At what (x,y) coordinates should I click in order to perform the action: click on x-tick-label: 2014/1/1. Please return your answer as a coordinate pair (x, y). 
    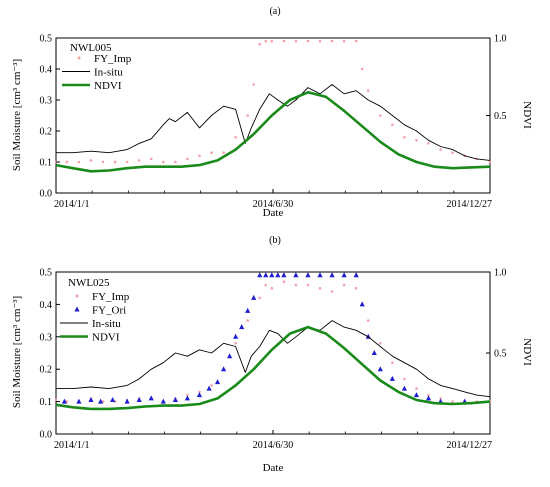
    Looking at the image, I should click on (72, 204).